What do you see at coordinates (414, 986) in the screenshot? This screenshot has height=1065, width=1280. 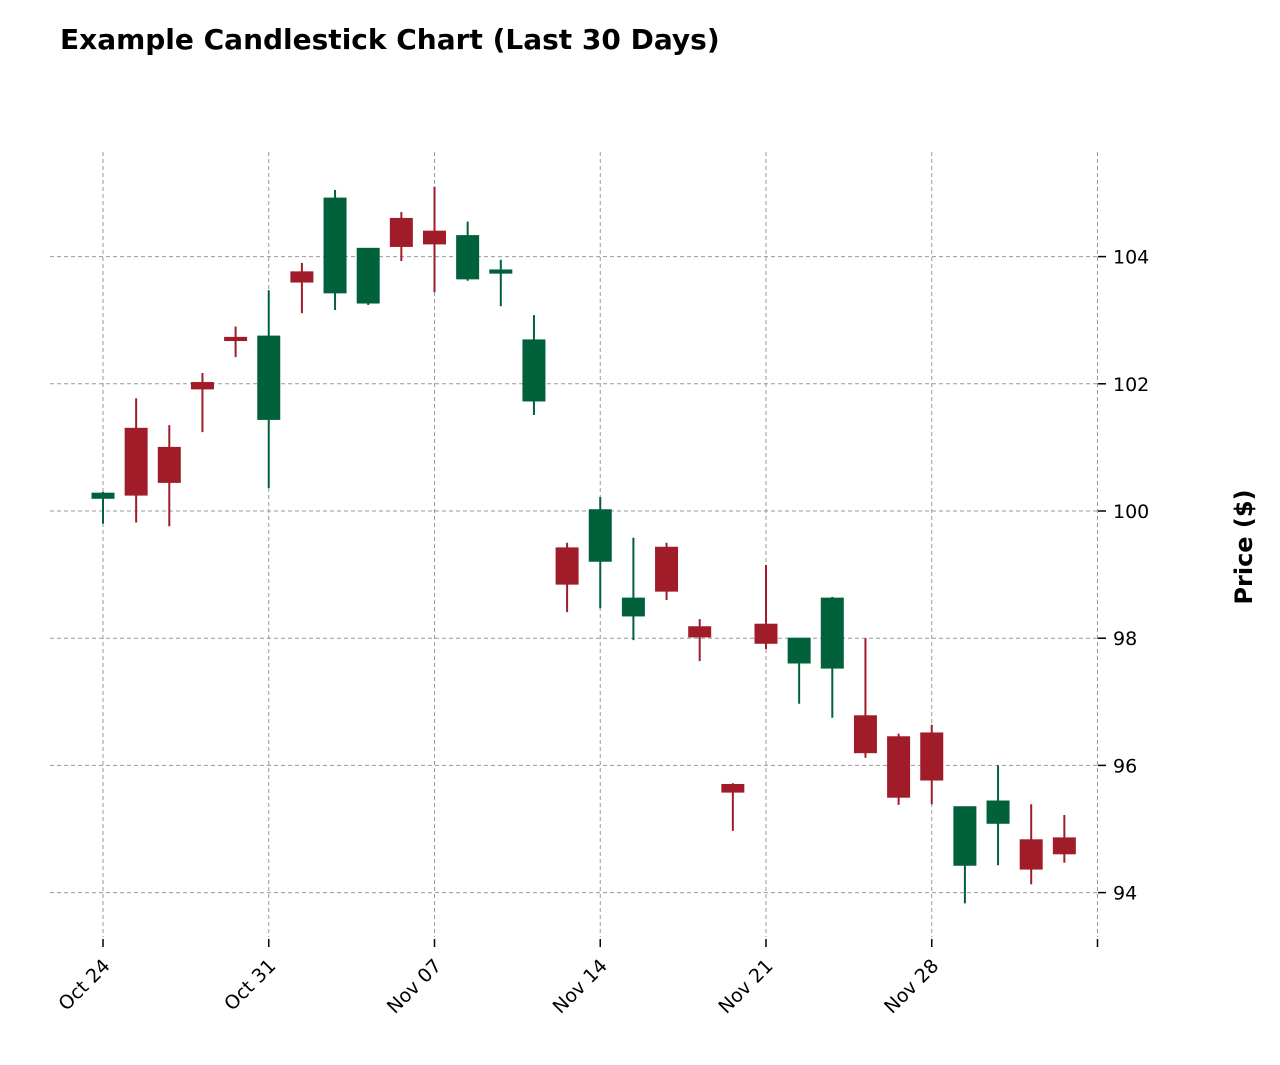 I see `x-tick-label: Nov 07` at bounding box center [414, 986].